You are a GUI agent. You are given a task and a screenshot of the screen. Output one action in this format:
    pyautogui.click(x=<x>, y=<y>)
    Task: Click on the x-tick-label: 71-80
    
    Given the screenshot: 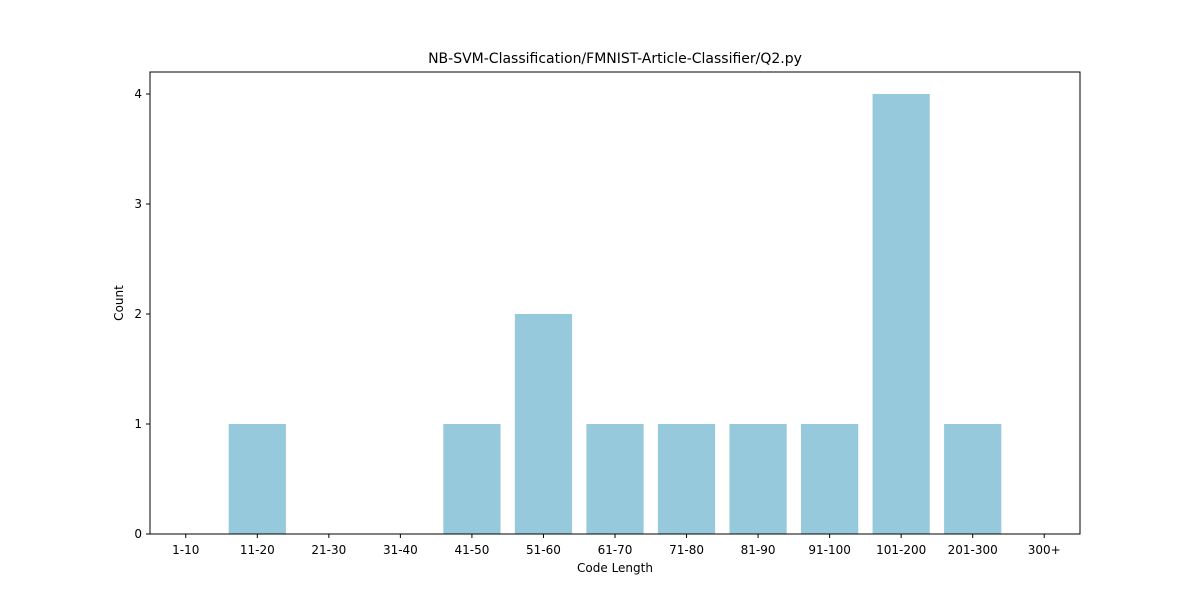 What is the action you would take?
    pyautogui.click(x=686, y=550)
    